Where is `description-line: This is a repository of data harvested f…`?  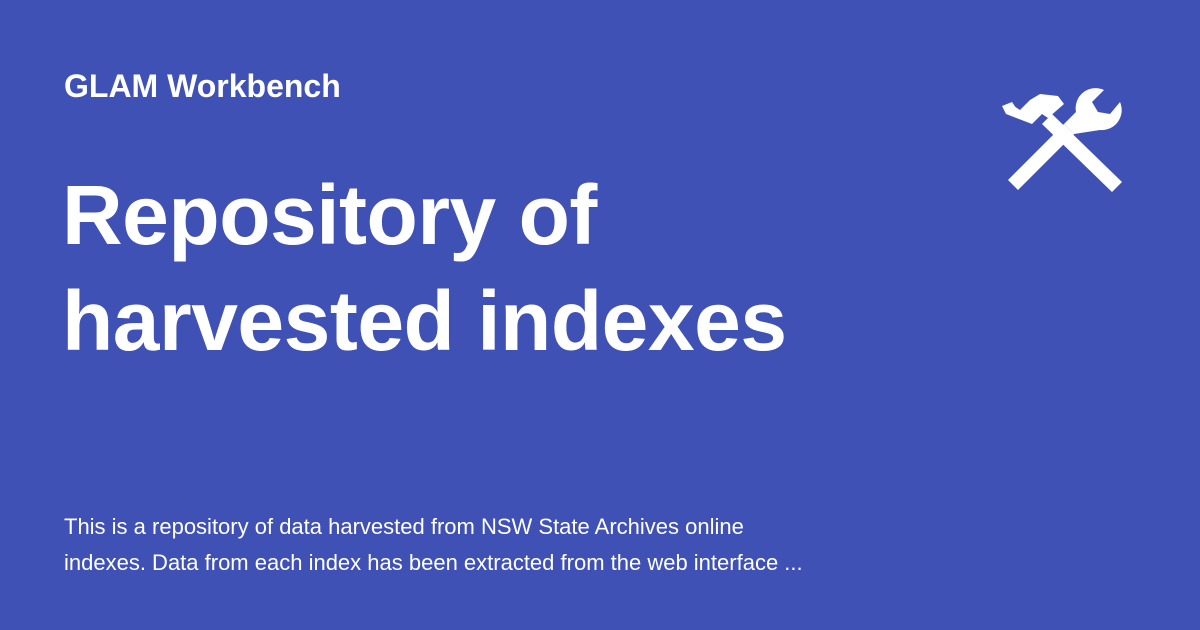 description-line: This is a repository of data harvested f… is located at coordinates (404, 526).